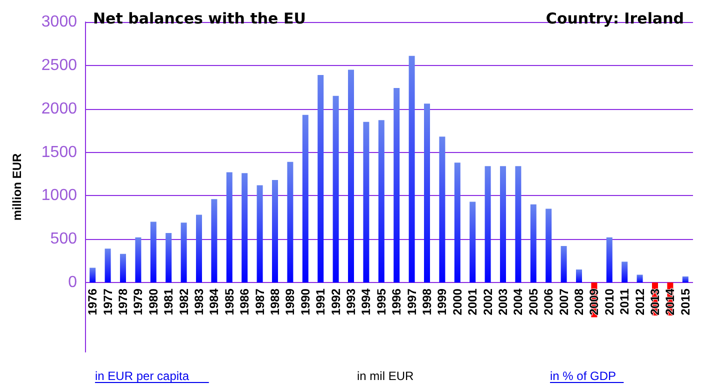  What do you see at coordinates (59, 65) in the screenshot?
I see `y-tick-label: 2500` at bounding box center [59, 65].